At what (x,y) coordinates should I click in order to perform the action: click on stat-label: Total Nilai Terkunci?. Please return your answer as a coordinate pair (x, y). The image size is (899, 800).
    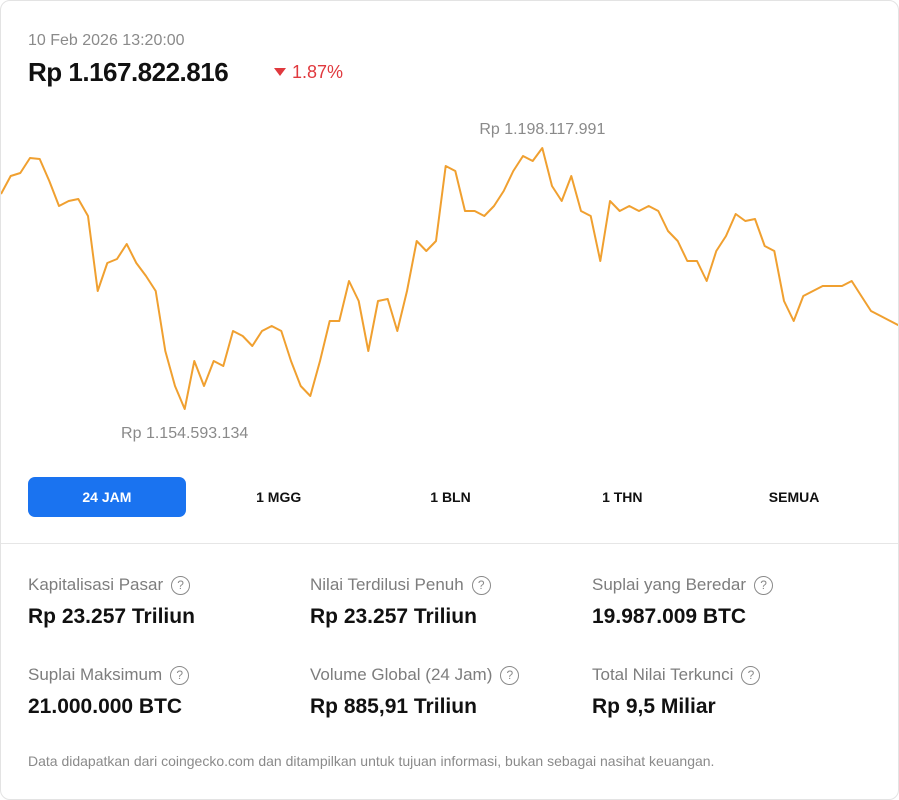
    Looking at the image, I should click on (727, 675).